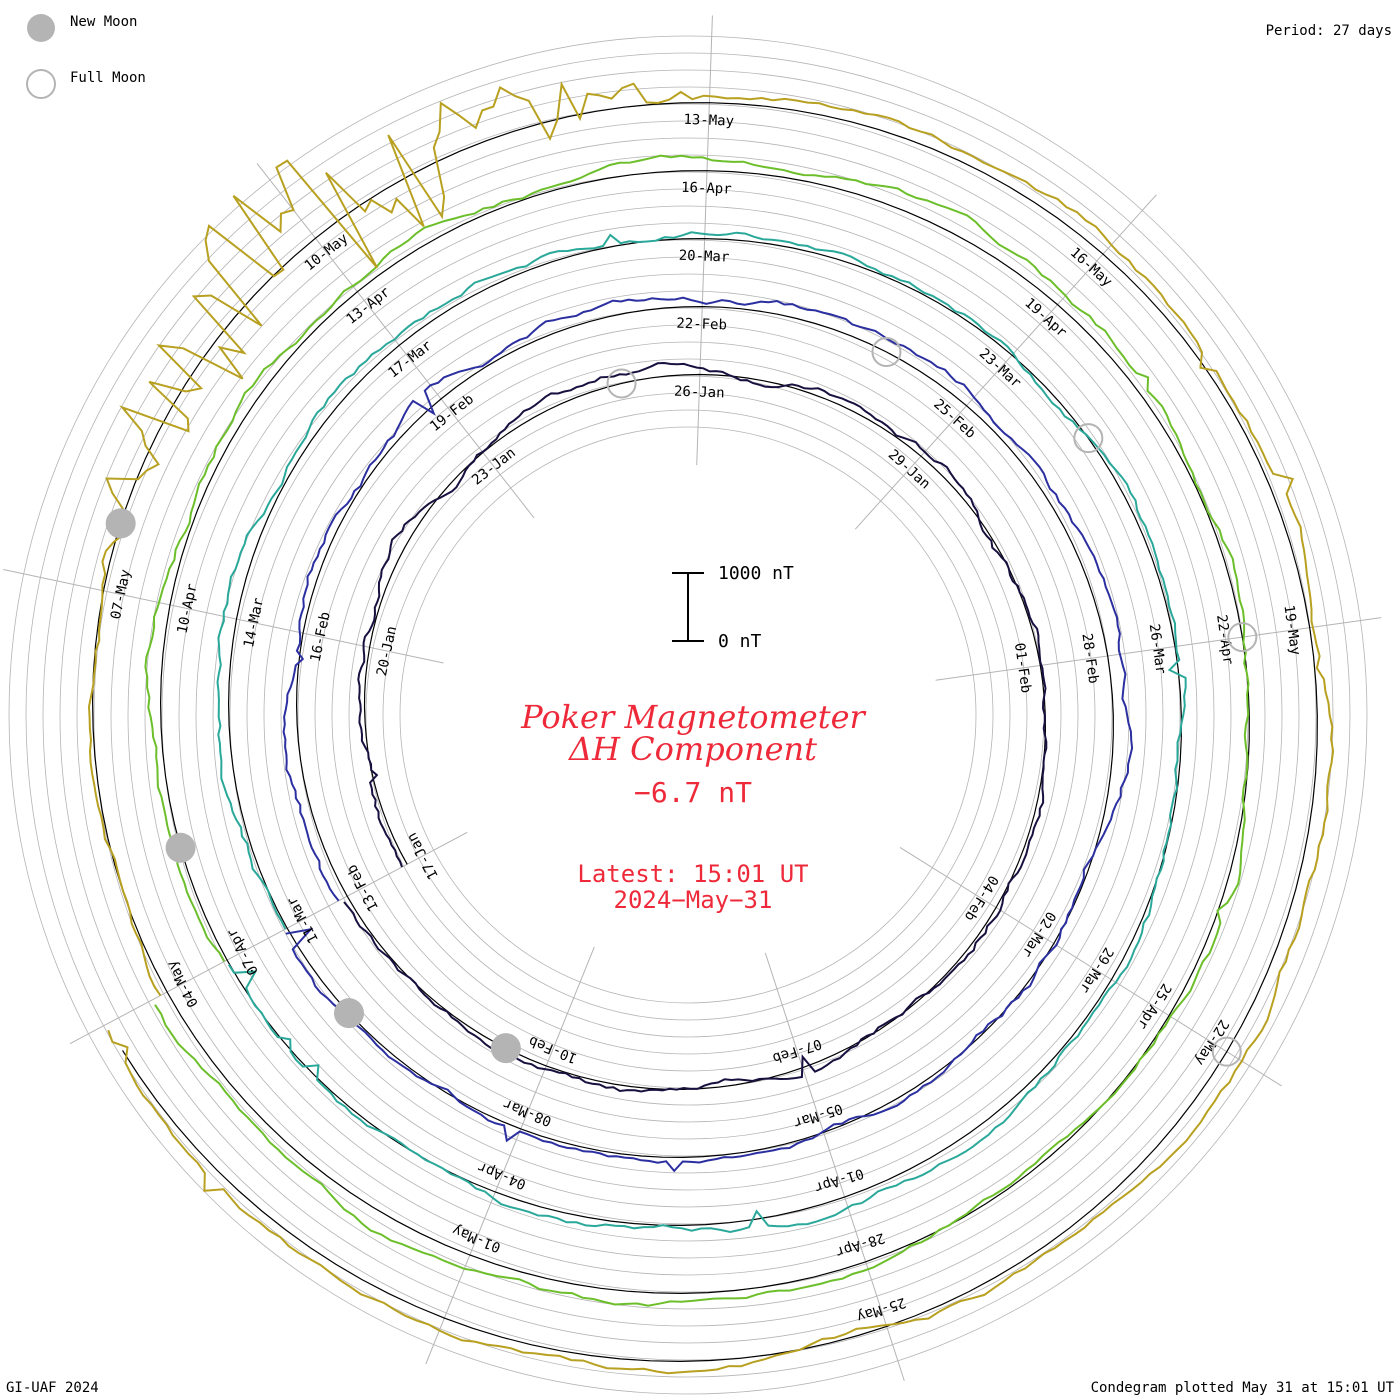 The width and height of the screenshot is (1400, 1400). Describe the element at coordinates (954, 419) in the screenshot. I see `date-tick-label: 25-Feb` at that location.